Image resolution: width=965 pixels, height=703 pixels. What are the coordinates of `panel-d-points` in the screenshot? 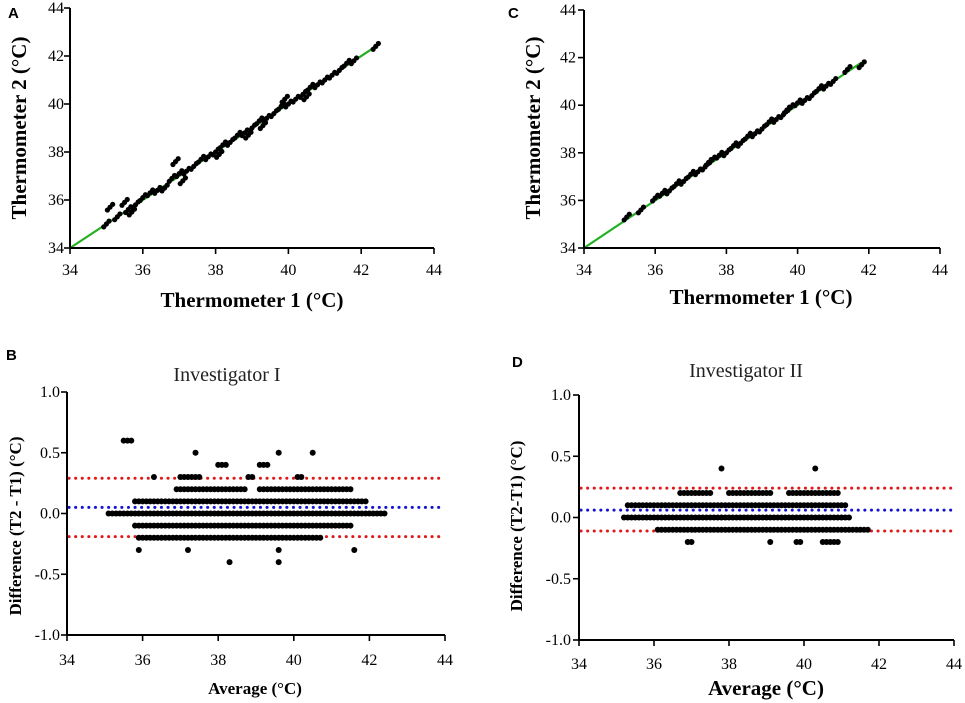 It's located at (746, 505).